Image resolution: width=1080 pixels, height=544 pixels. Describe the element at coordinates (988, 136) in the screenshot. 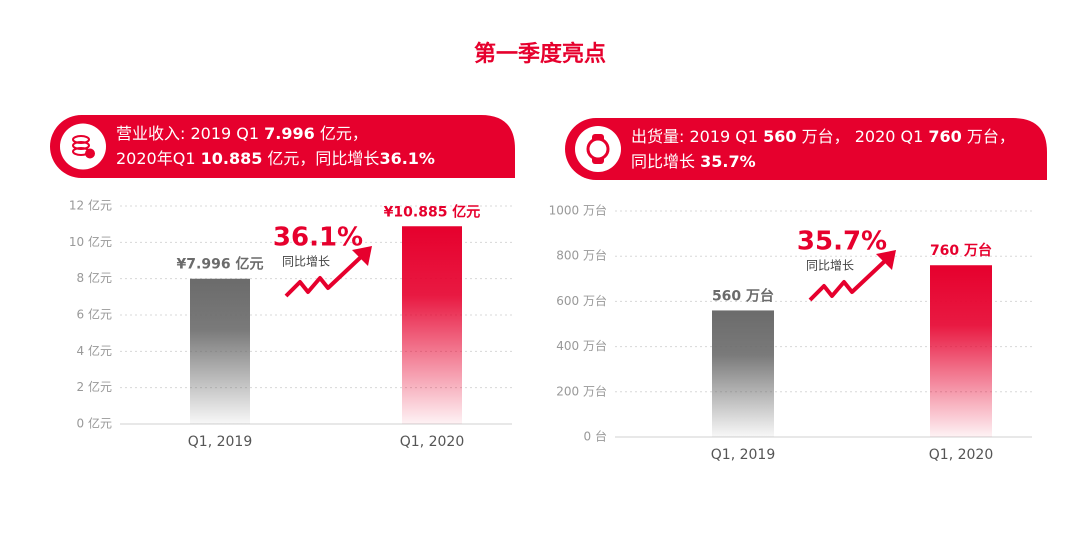

I see `header-segment: 万台，` at that location.